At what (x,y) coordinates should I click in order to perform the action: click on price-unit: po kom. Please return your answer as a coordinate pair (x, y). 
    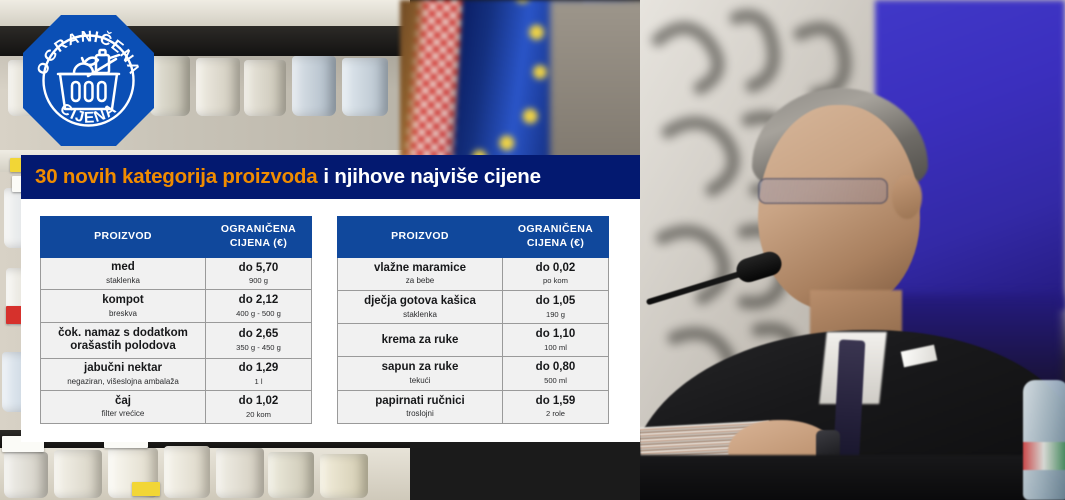
    Looking at the image, I should click on (555, 281).